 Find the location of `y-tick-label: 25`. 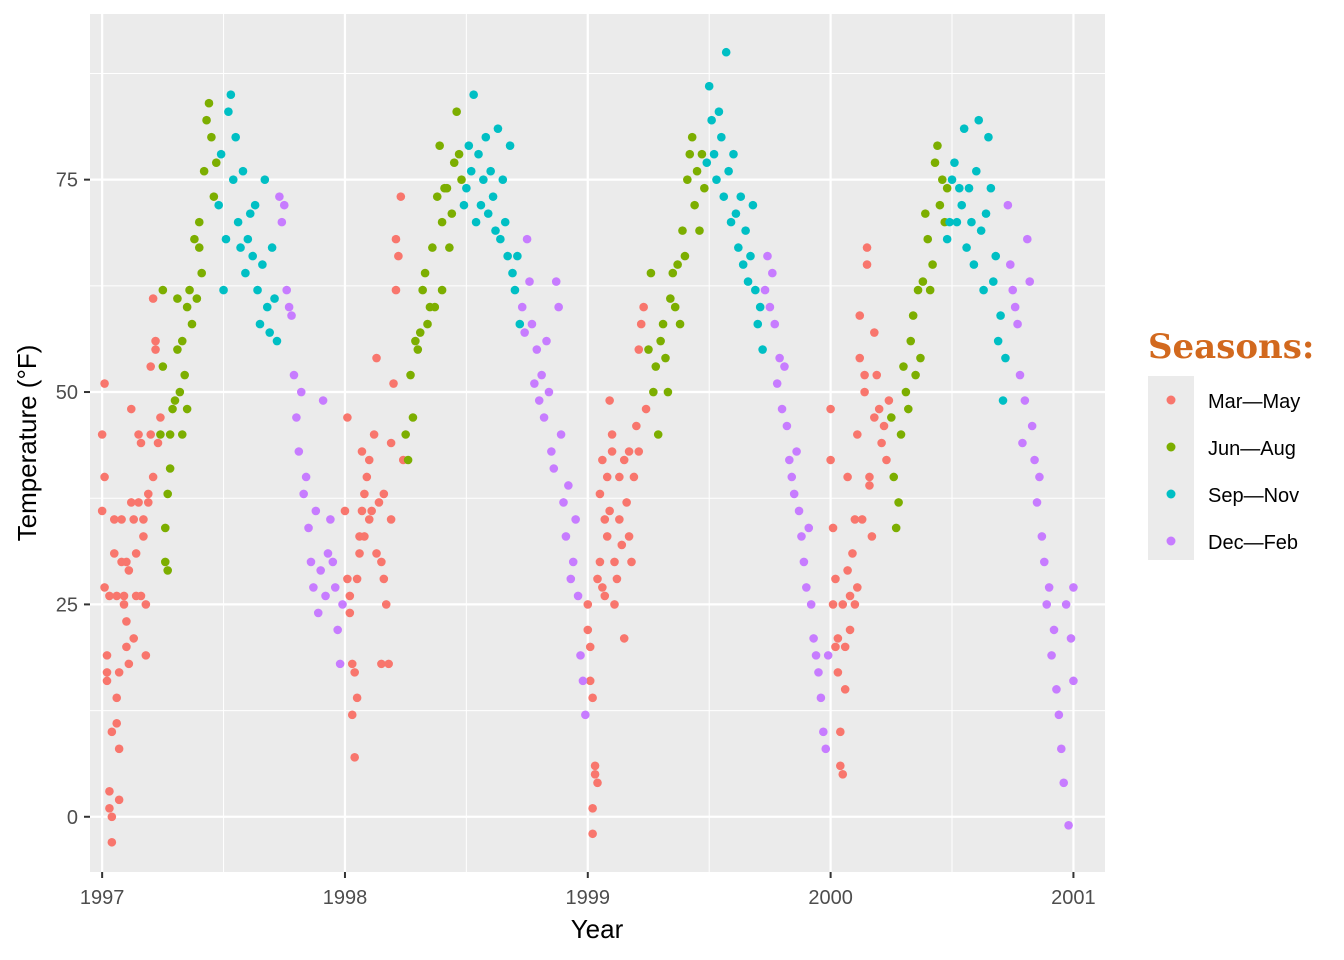

y-tick-label: 25 is located at coordinates (67, 605).